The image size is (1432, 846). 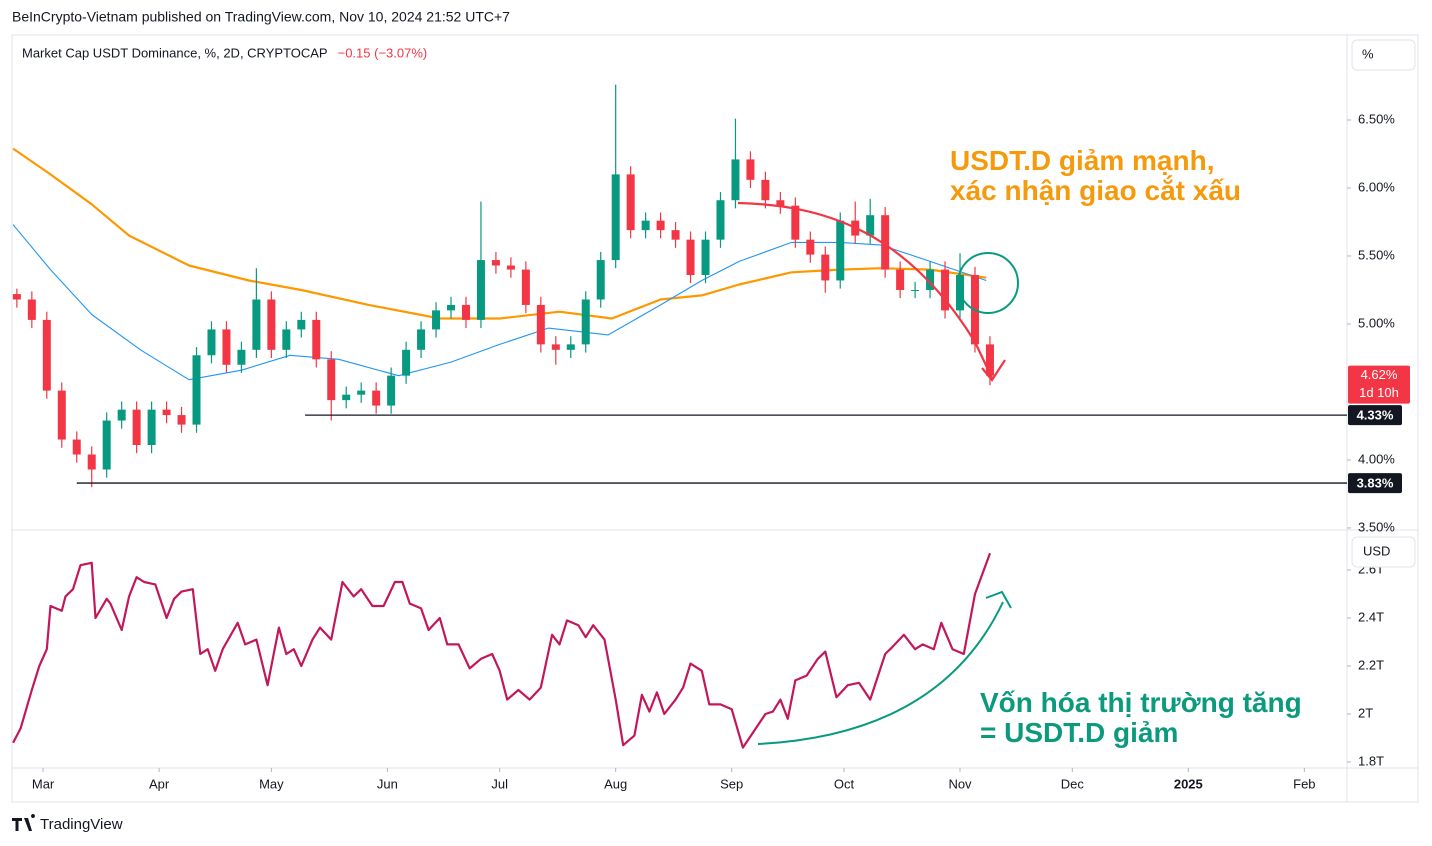 I want to click on x-tick-label: Jul, so click(x=499, y=783).